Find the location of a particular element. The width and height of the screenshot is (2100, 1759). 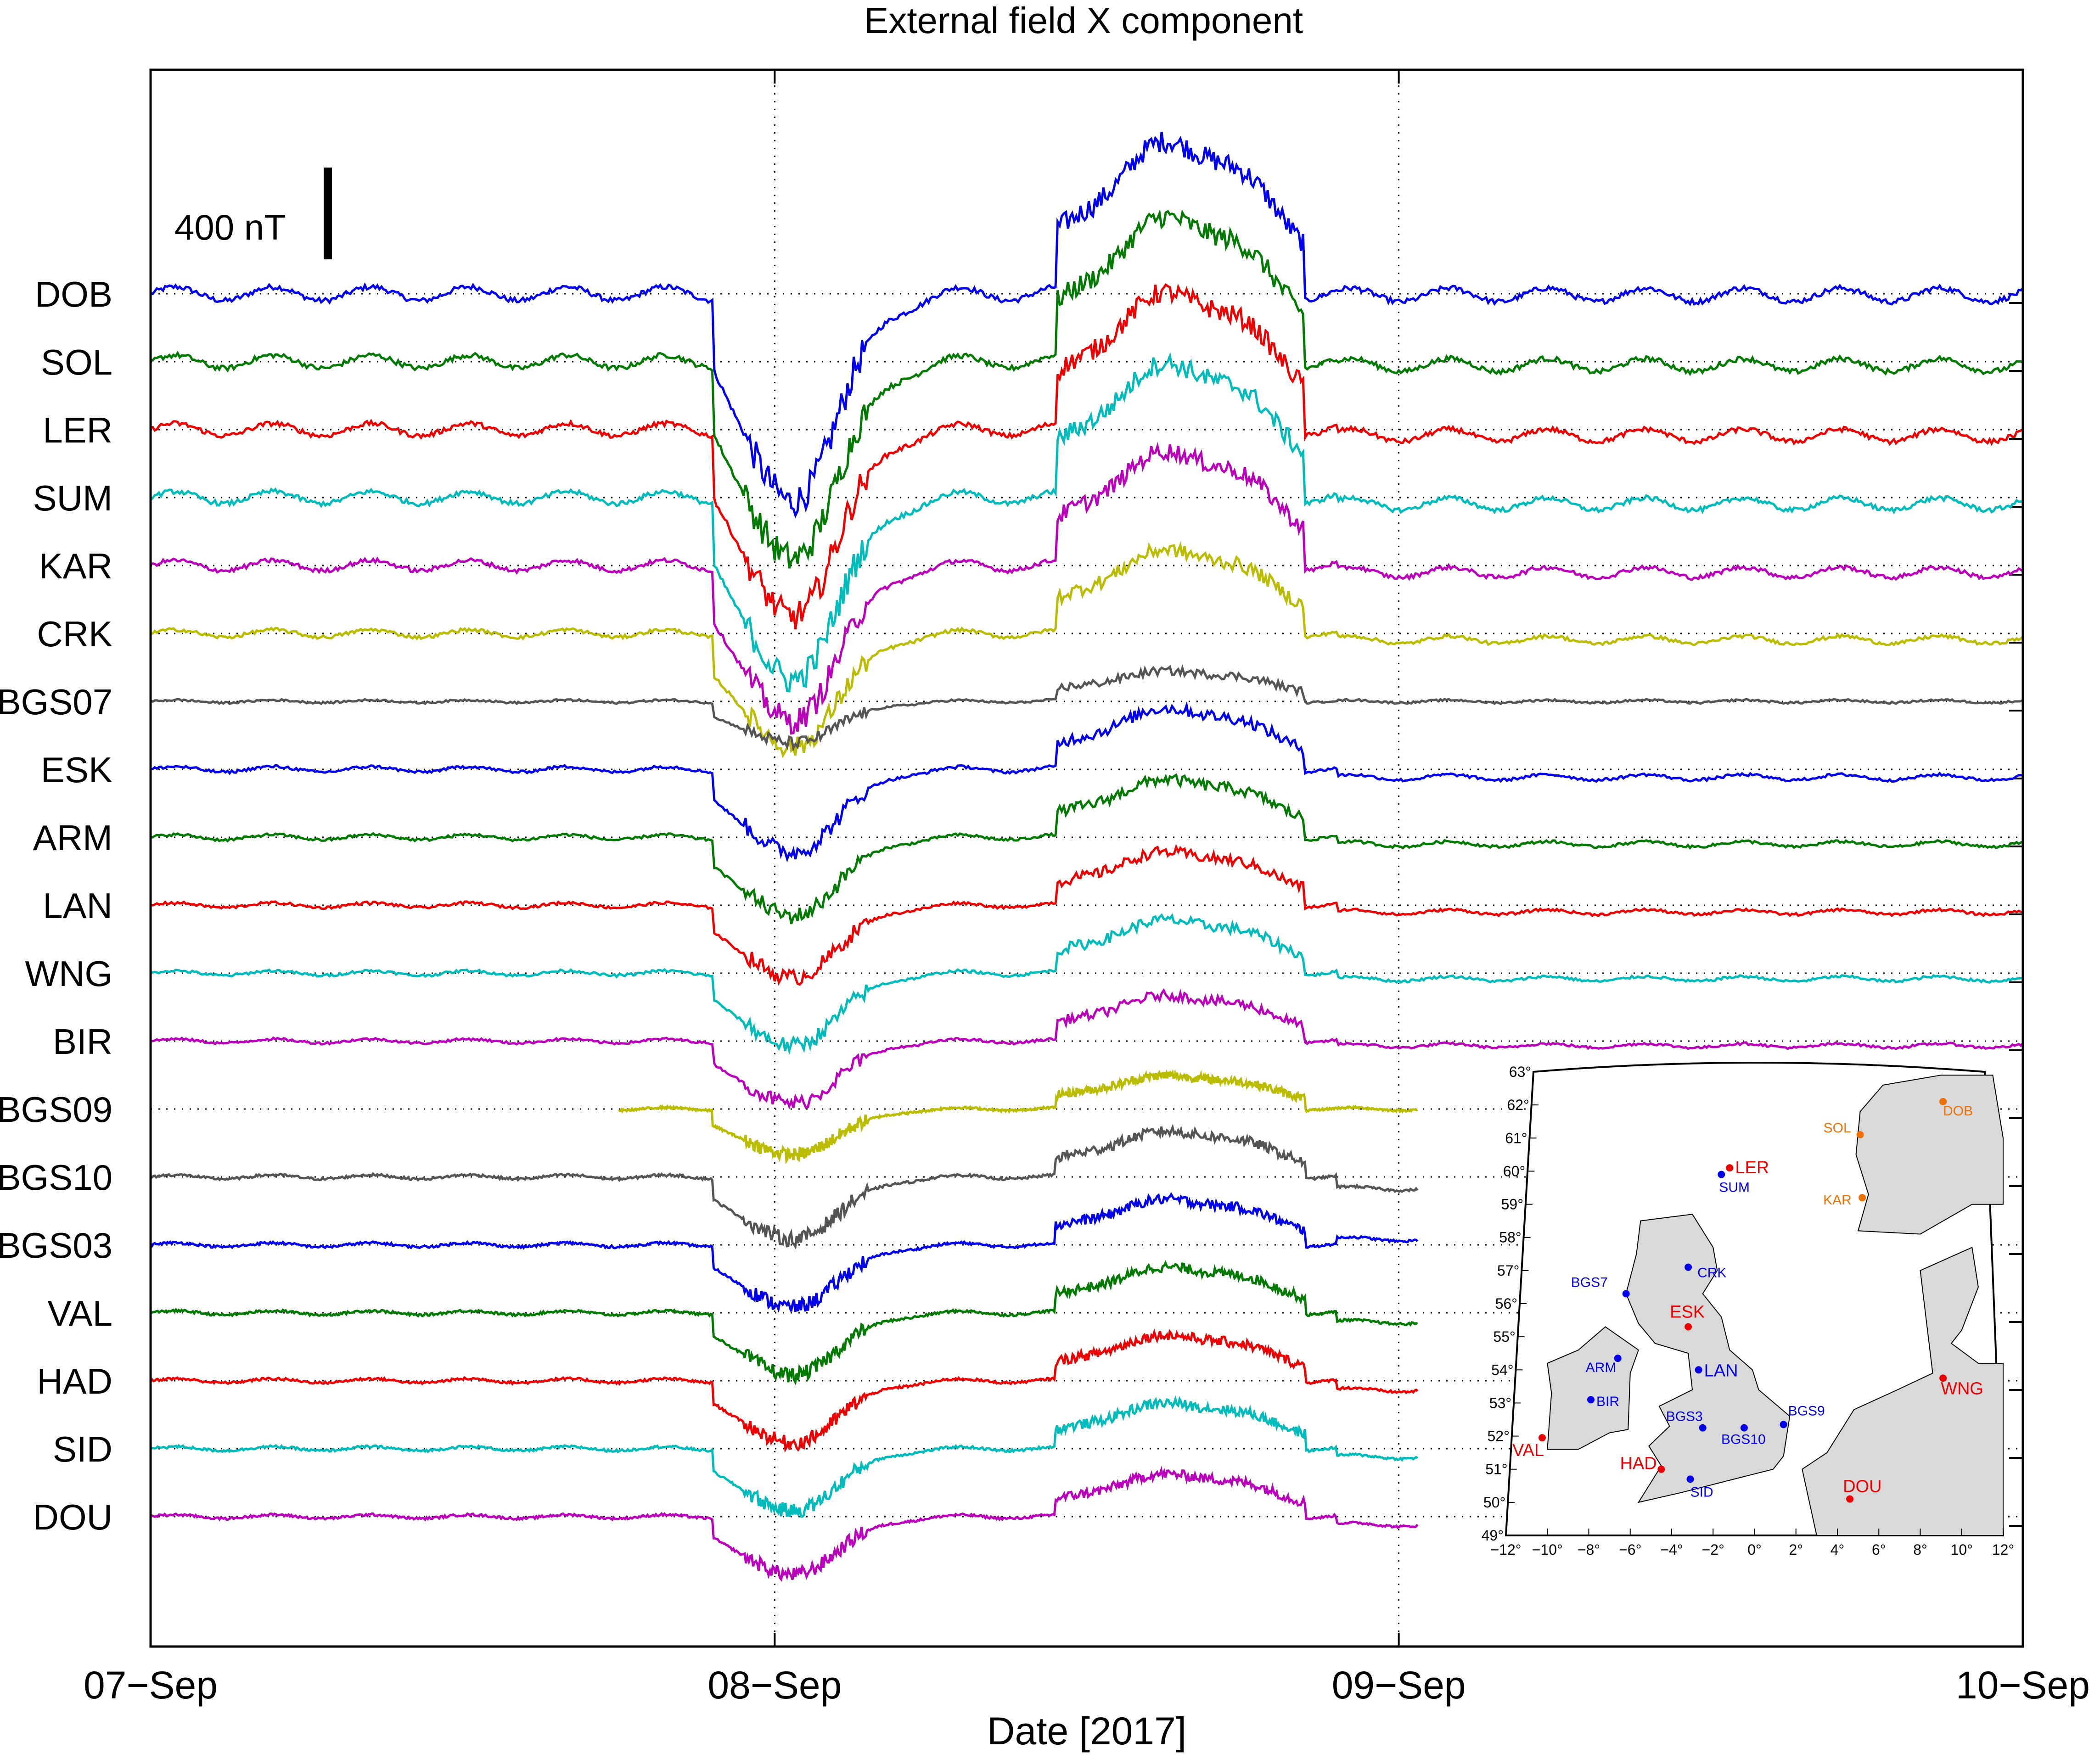

map-lat-tick: 50° is located at coordinates (1494, 1502).